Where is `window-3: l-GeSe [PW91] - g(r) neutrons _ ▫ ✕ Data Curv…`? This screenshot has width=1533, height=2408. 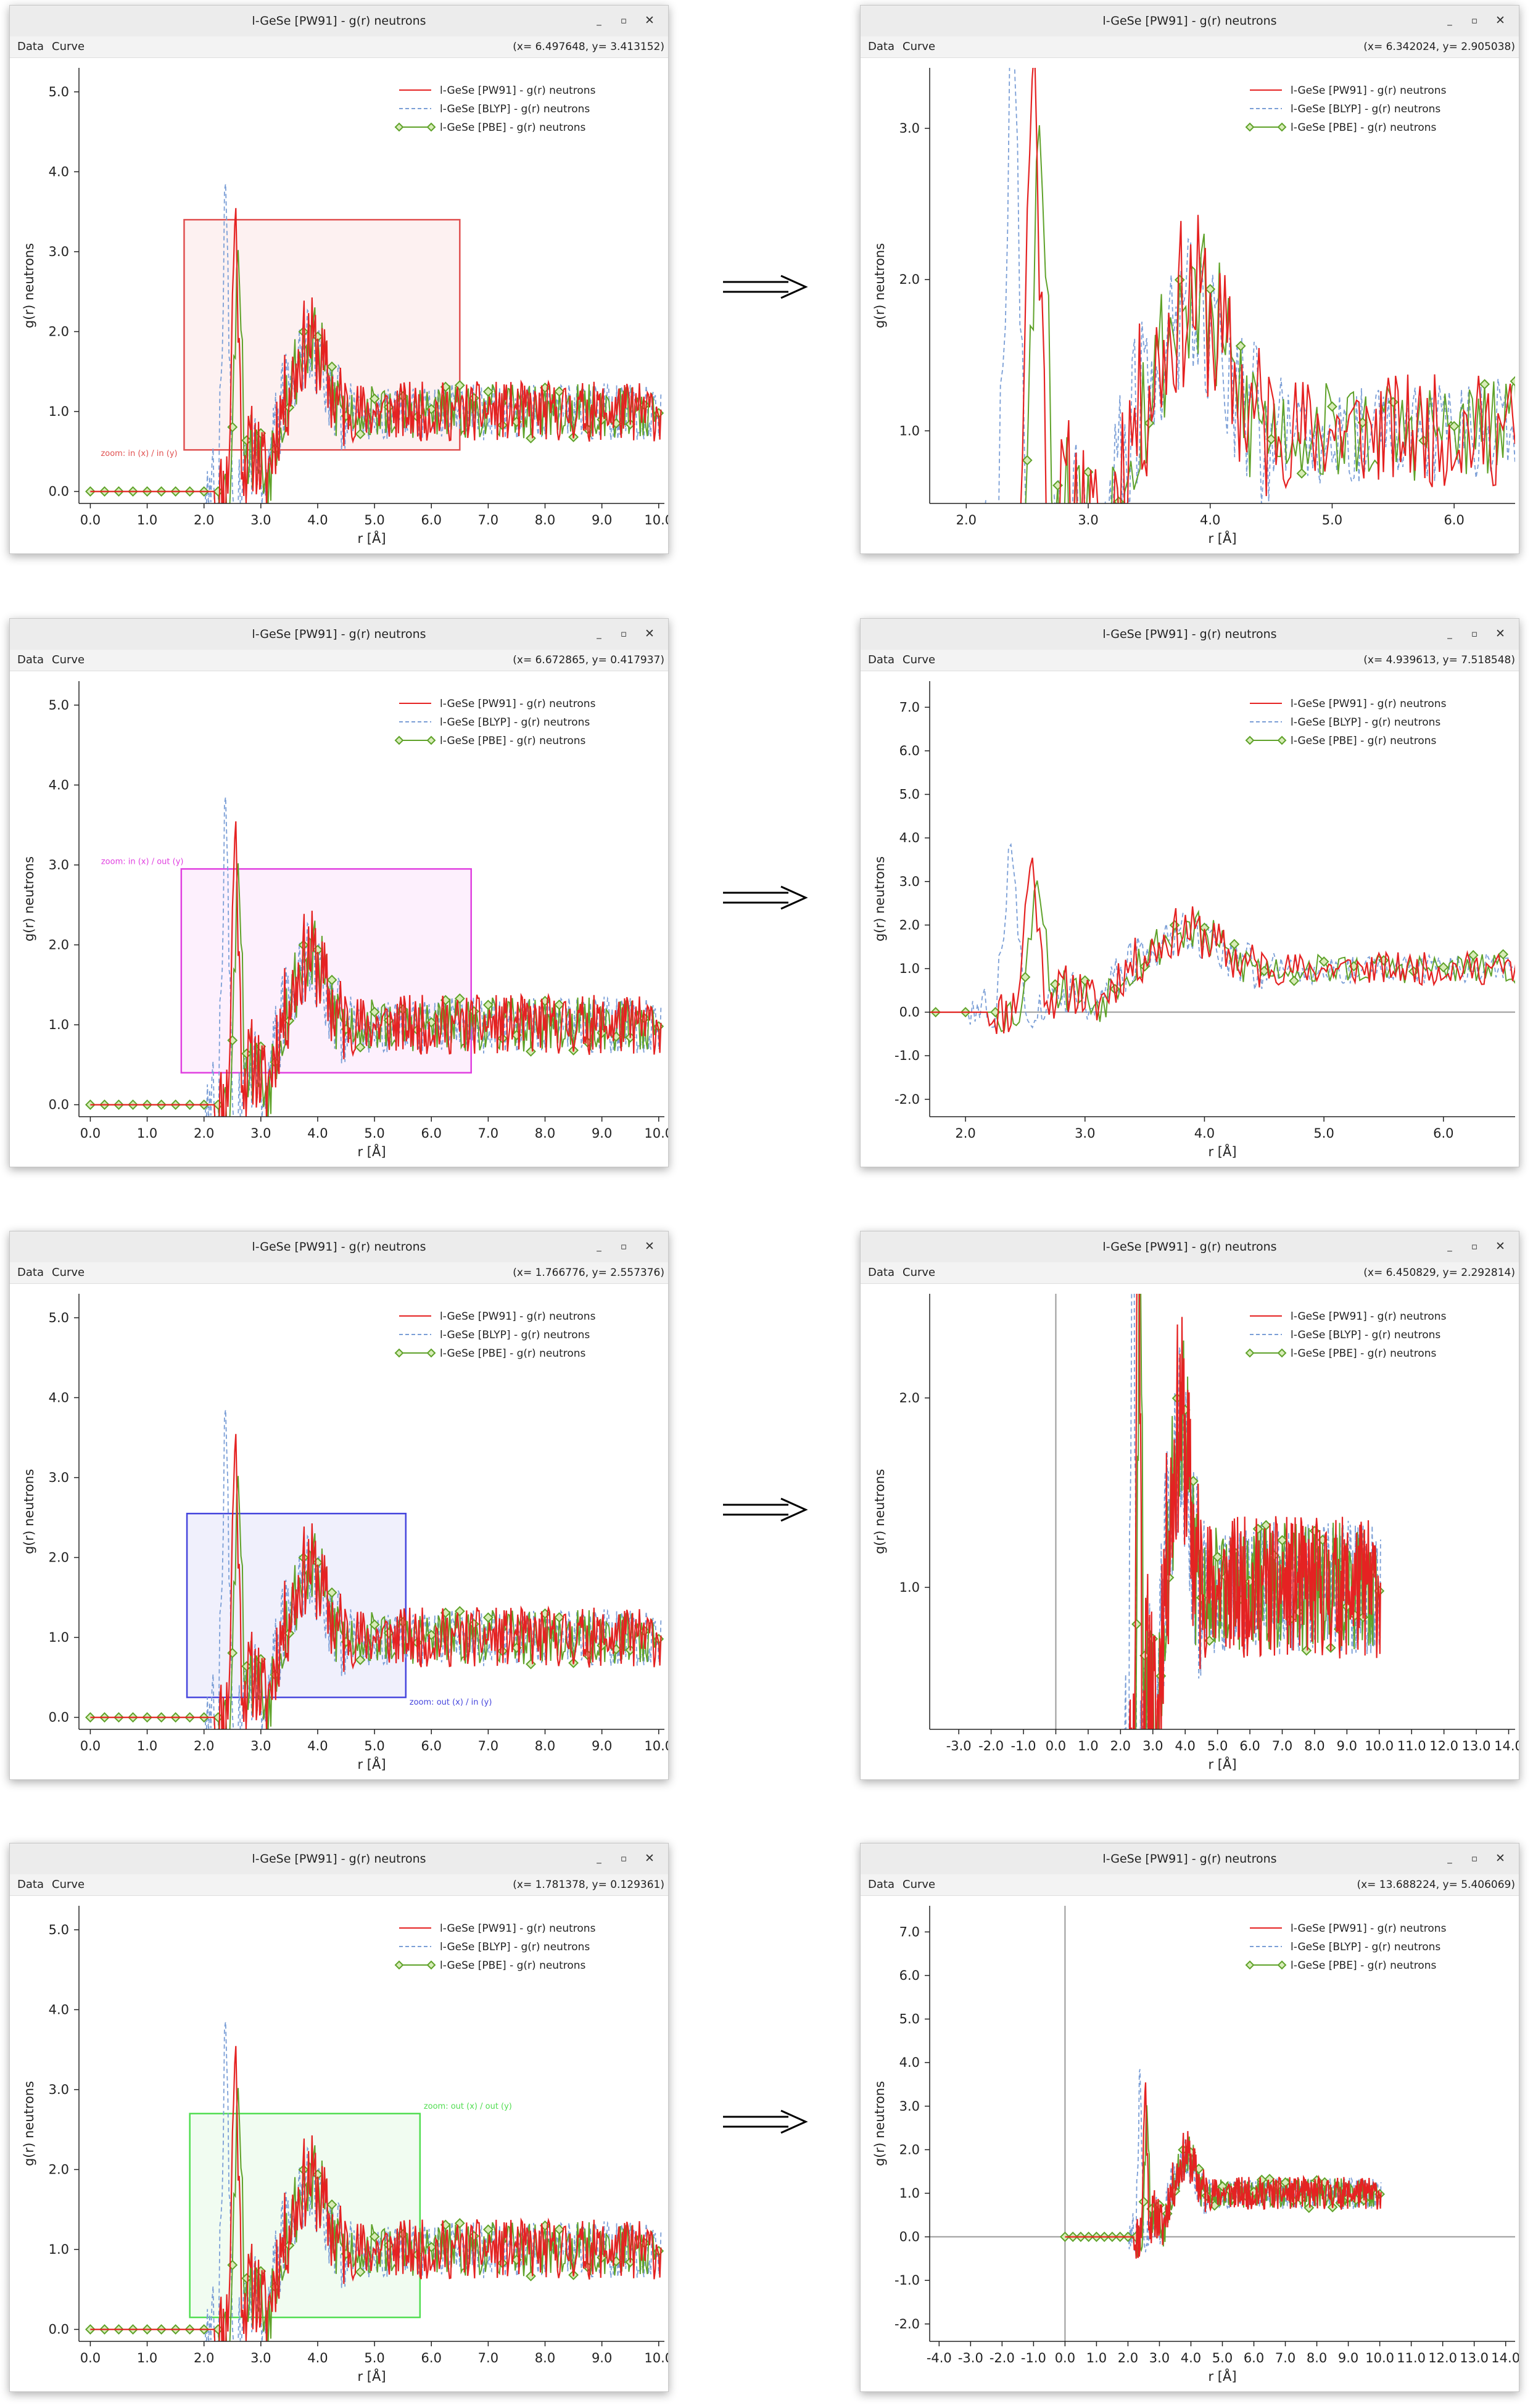 window-3: l-GeSe [PW91] - g(r) neutrons _ ▫ ✕ Data Curv… is located at coordinates (339, 893).